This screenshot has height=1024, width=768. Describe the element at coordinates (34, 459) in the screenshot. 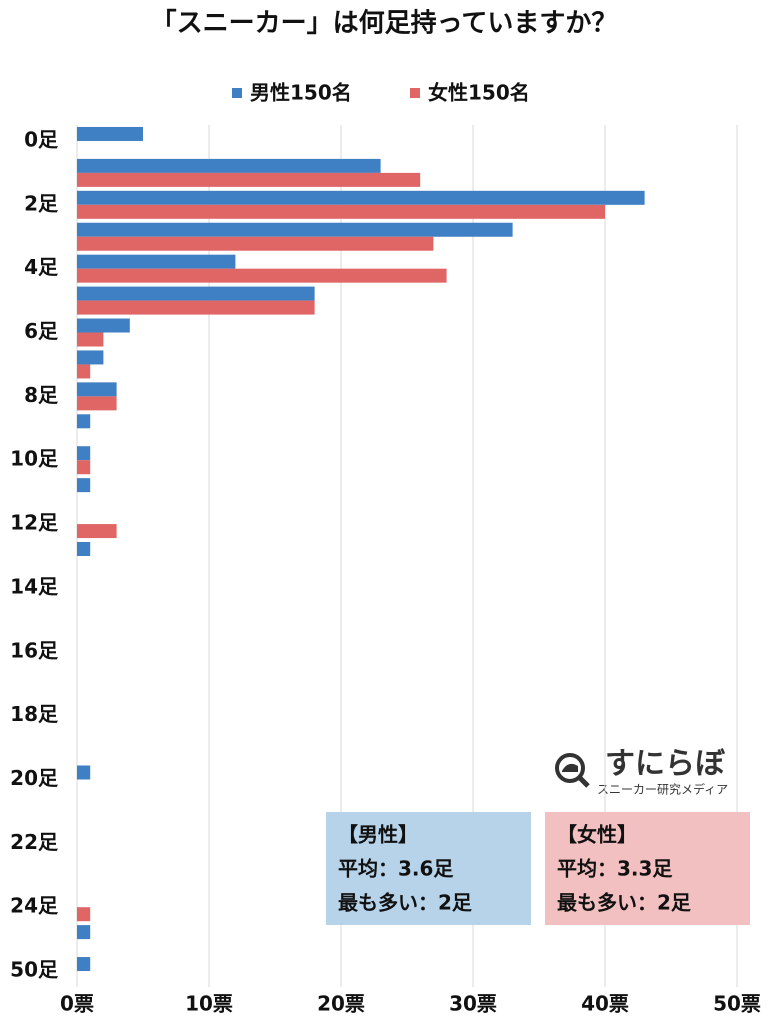

I see `y-tick-label: 10足` at that location.